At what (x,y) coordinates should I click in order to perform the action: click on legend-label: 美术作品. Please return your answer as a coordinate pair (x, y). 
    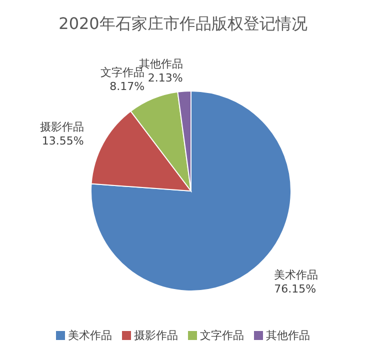
    Looking at the image, I should click on (89, 335).